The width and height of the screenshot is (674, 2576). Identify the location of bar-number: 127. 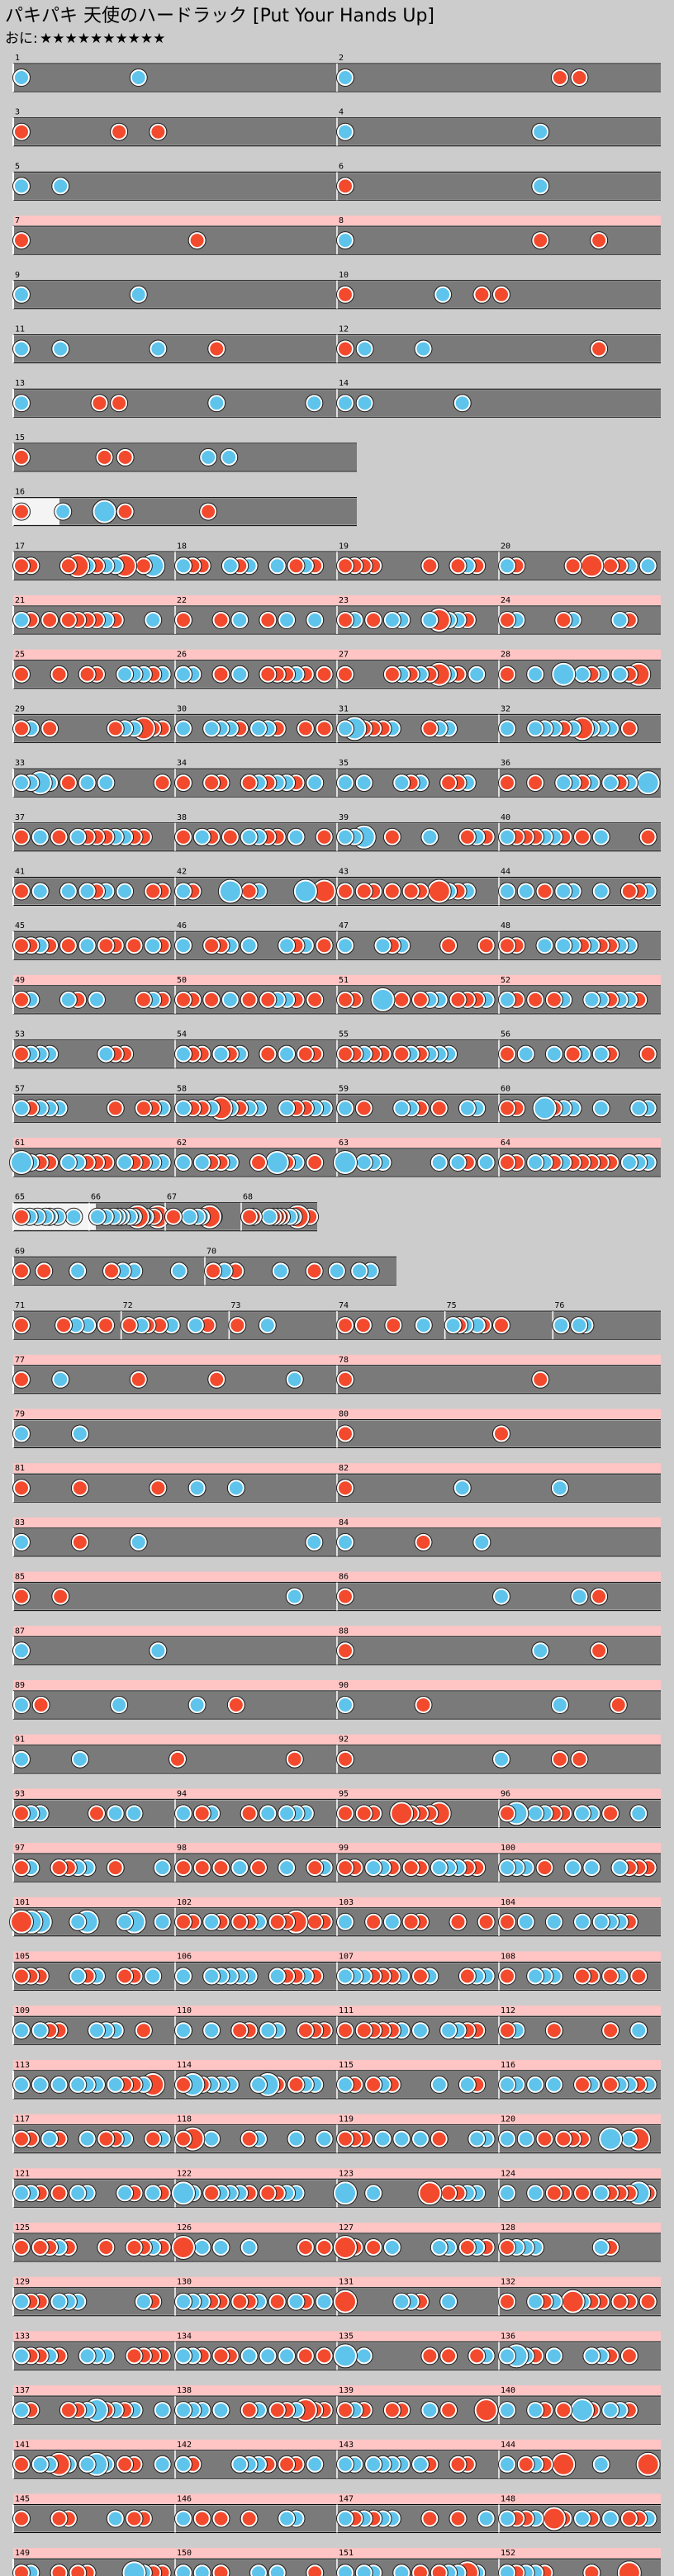
(346, 2228).